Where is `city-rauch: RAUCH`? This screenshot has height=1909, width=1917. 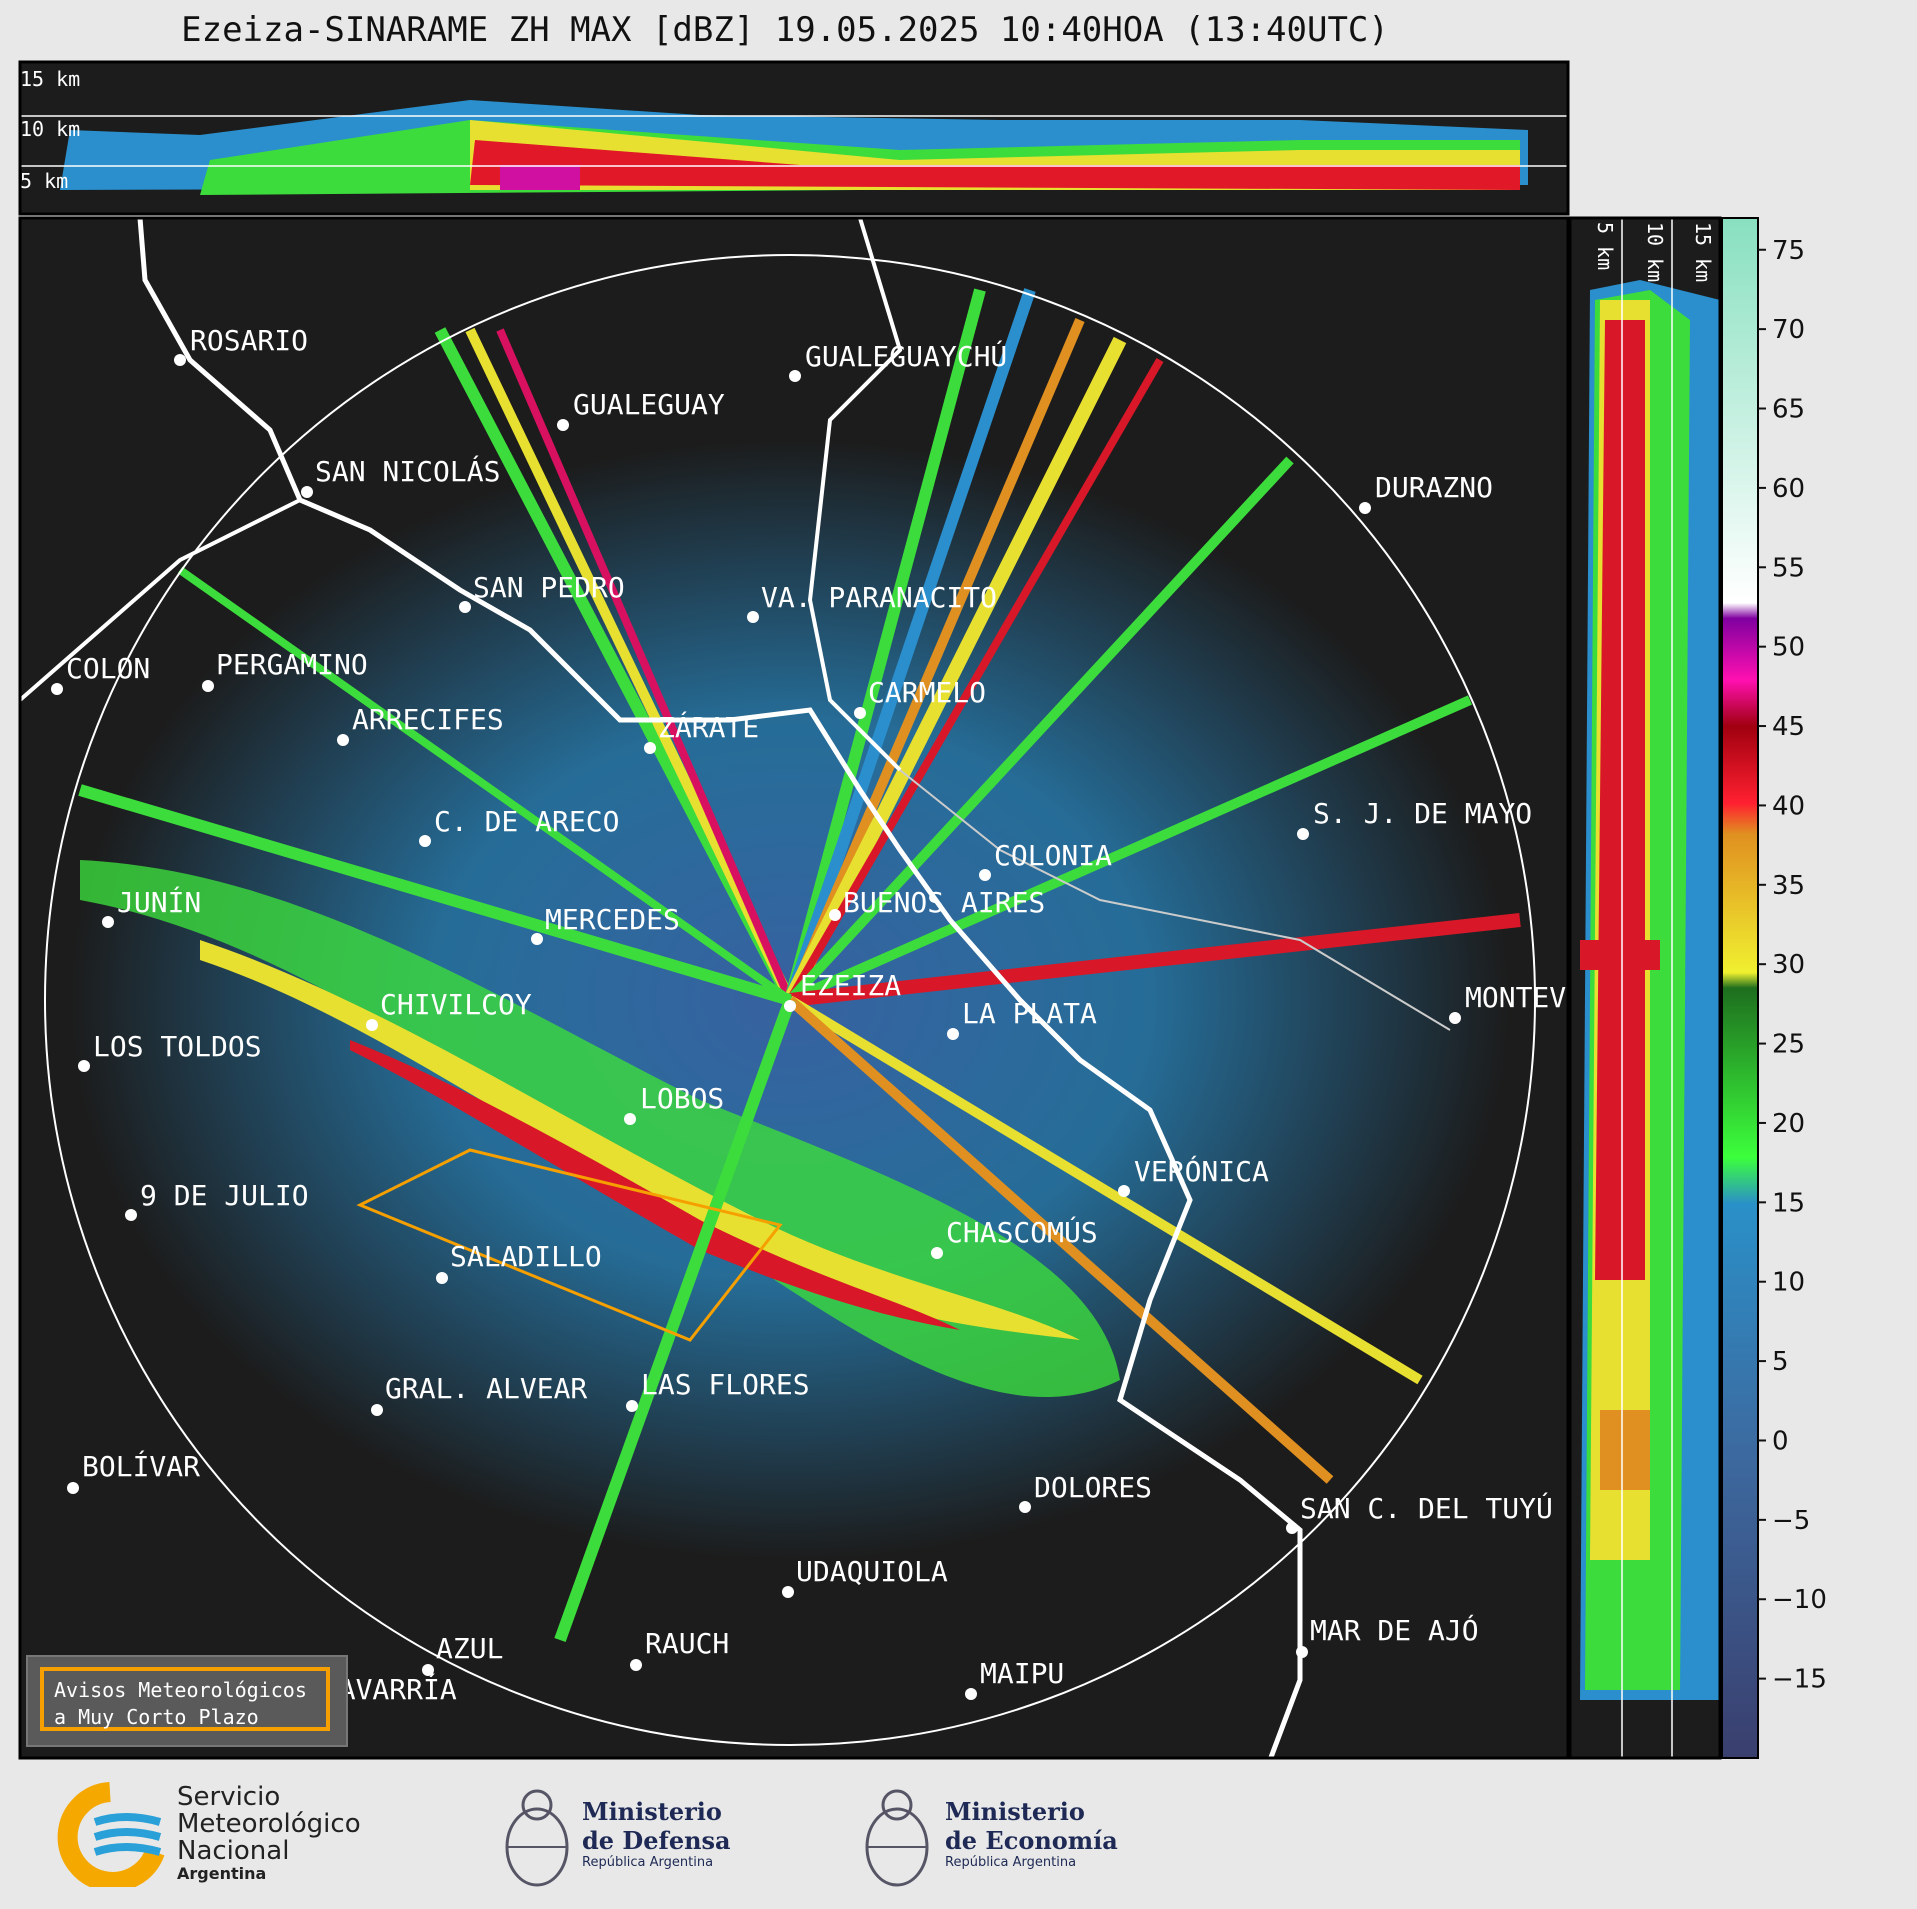 city-rauch: RAUCH is located at coordinates (679, 1649).